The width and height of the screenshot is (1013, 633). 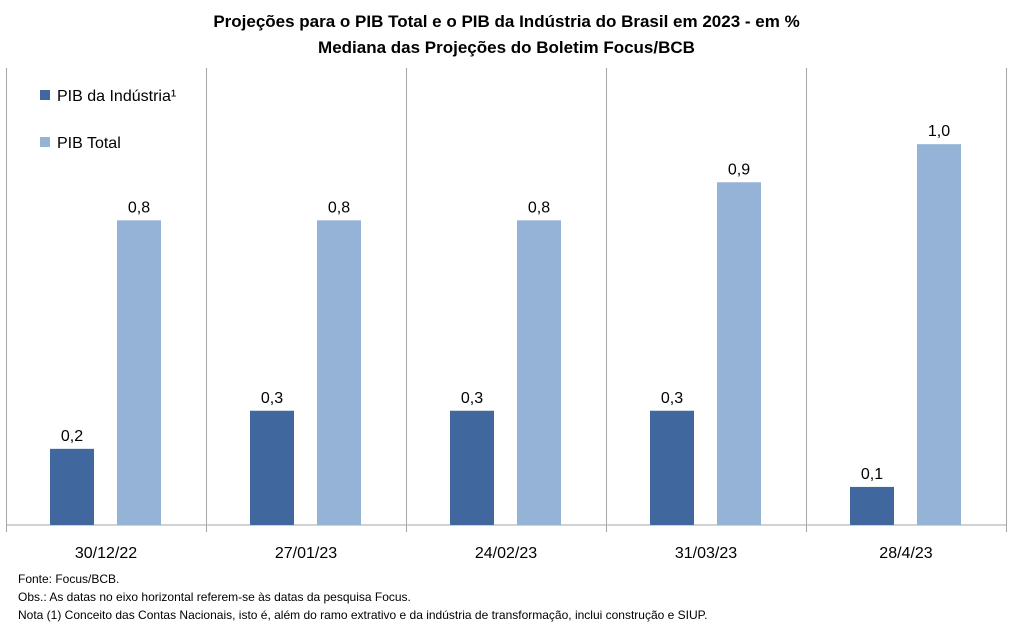 What do you see at coordinates (45, 95) in the screenshot?
I see `legend-swatch-industria` at bounding box center [45, 95].